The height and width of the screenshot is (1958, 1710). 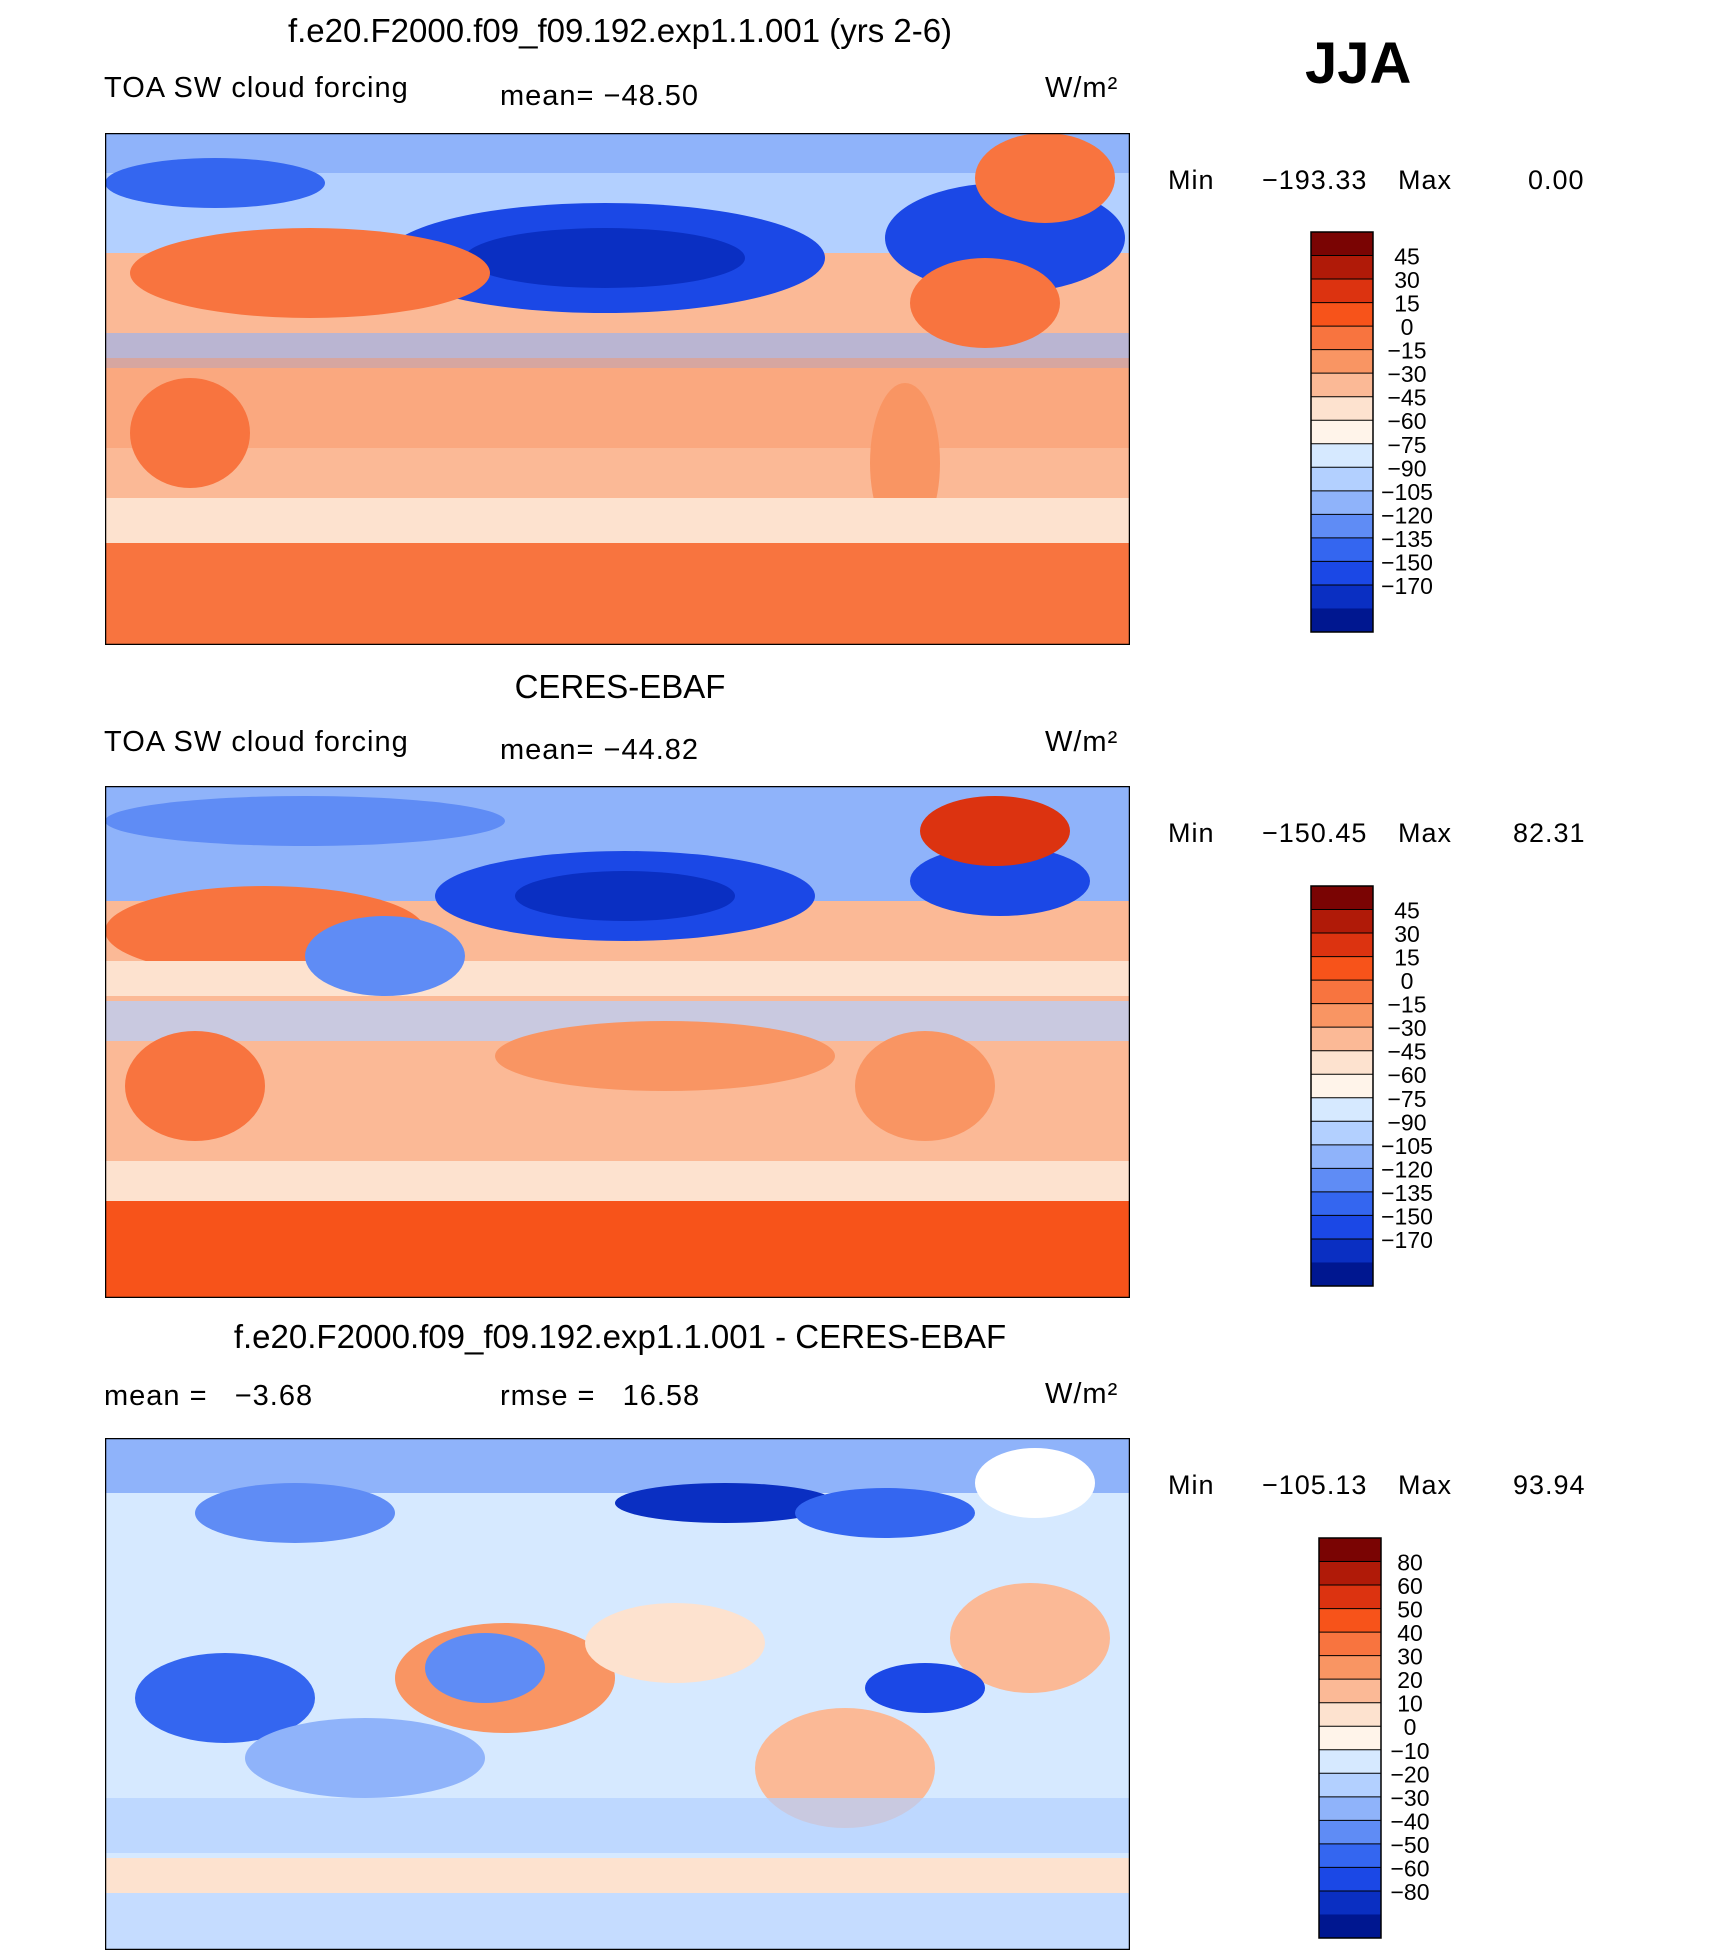 I want to click on panel-3-max-label: Max, so click(x=1425, y=1485).